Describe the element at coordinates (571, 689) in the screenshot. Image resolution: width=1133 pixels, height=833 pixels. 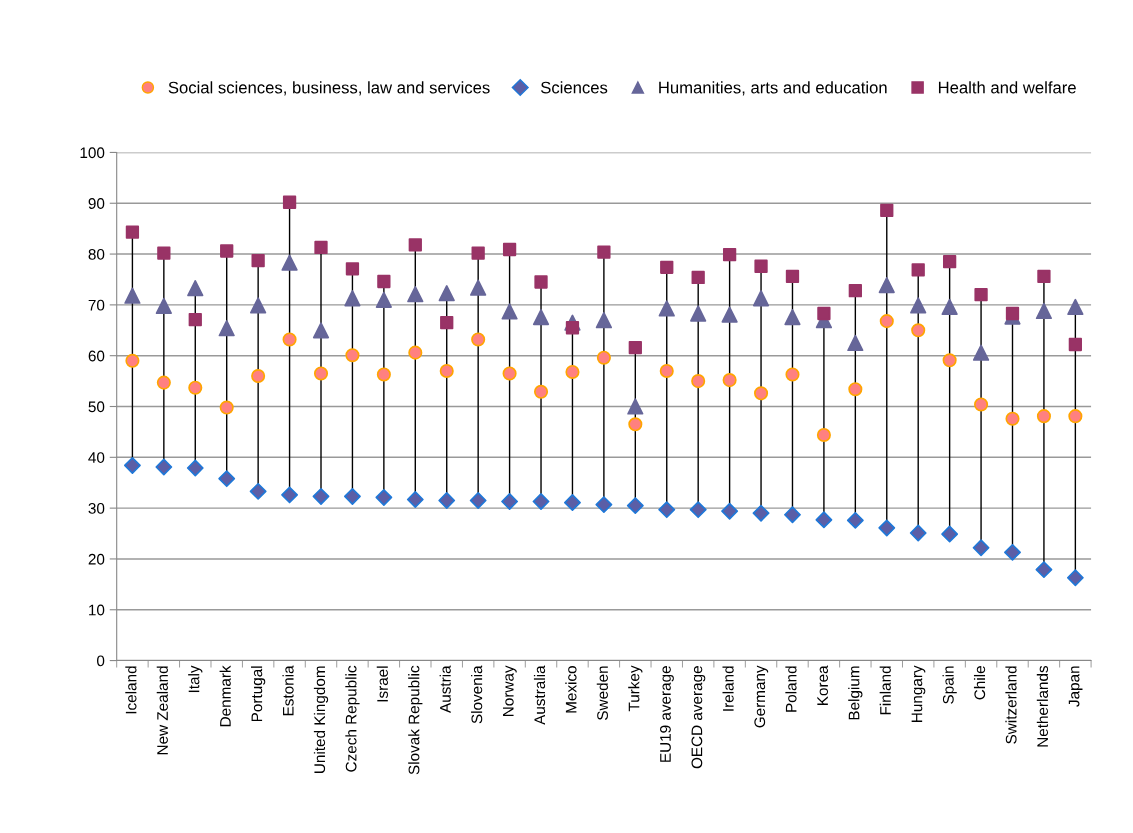
I see `x-tick-label: Mexico` at that location.